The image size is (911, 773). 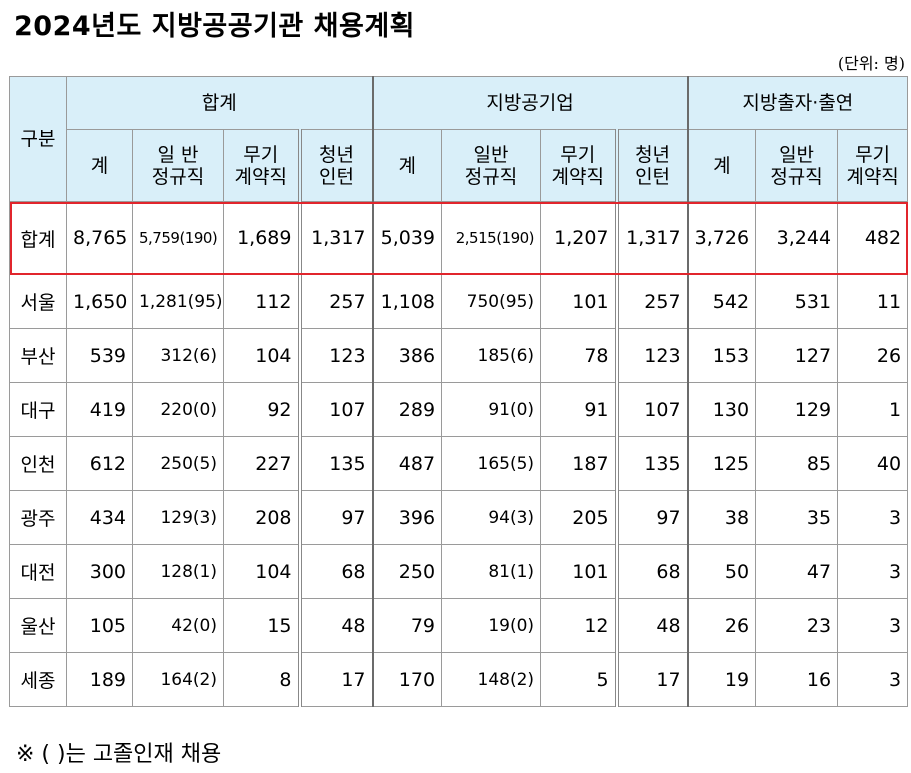 What do you see at coordinates (797, 517) in the screenshot?
I see `table-cell: 35` at bounding box center [797, 517].